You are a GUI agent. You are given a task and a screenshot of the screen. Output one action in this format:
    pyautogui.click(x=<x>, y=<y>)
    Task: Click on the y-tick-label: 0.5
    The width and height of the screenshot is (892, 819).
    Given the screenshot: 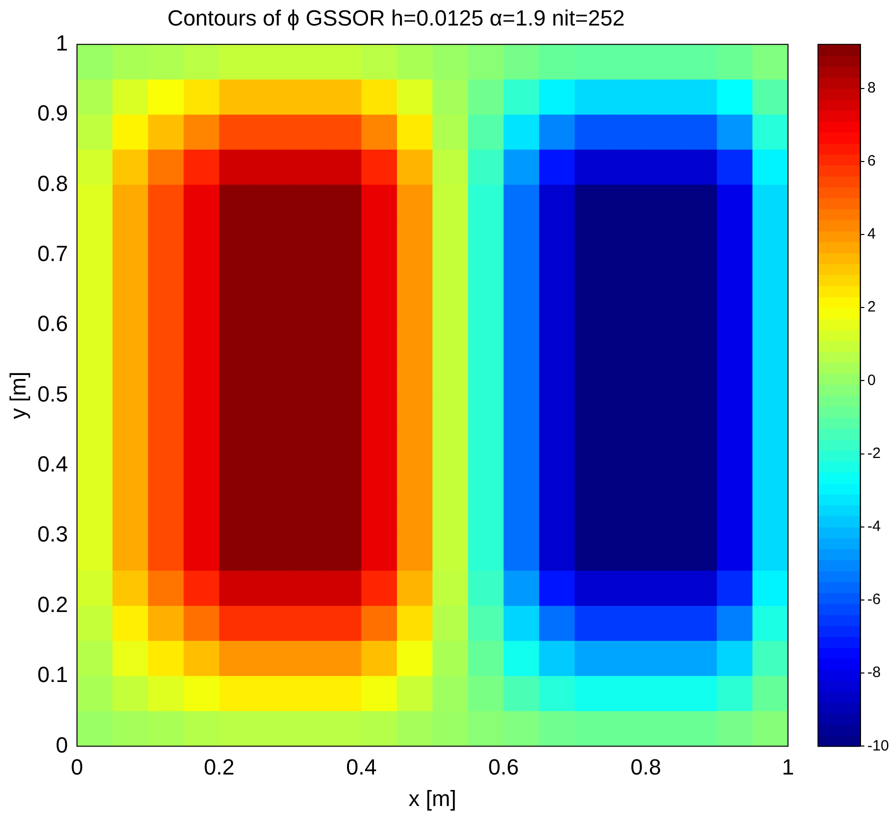 What is the action you would take?
    pyautogui.click(x=52, y=393)
    